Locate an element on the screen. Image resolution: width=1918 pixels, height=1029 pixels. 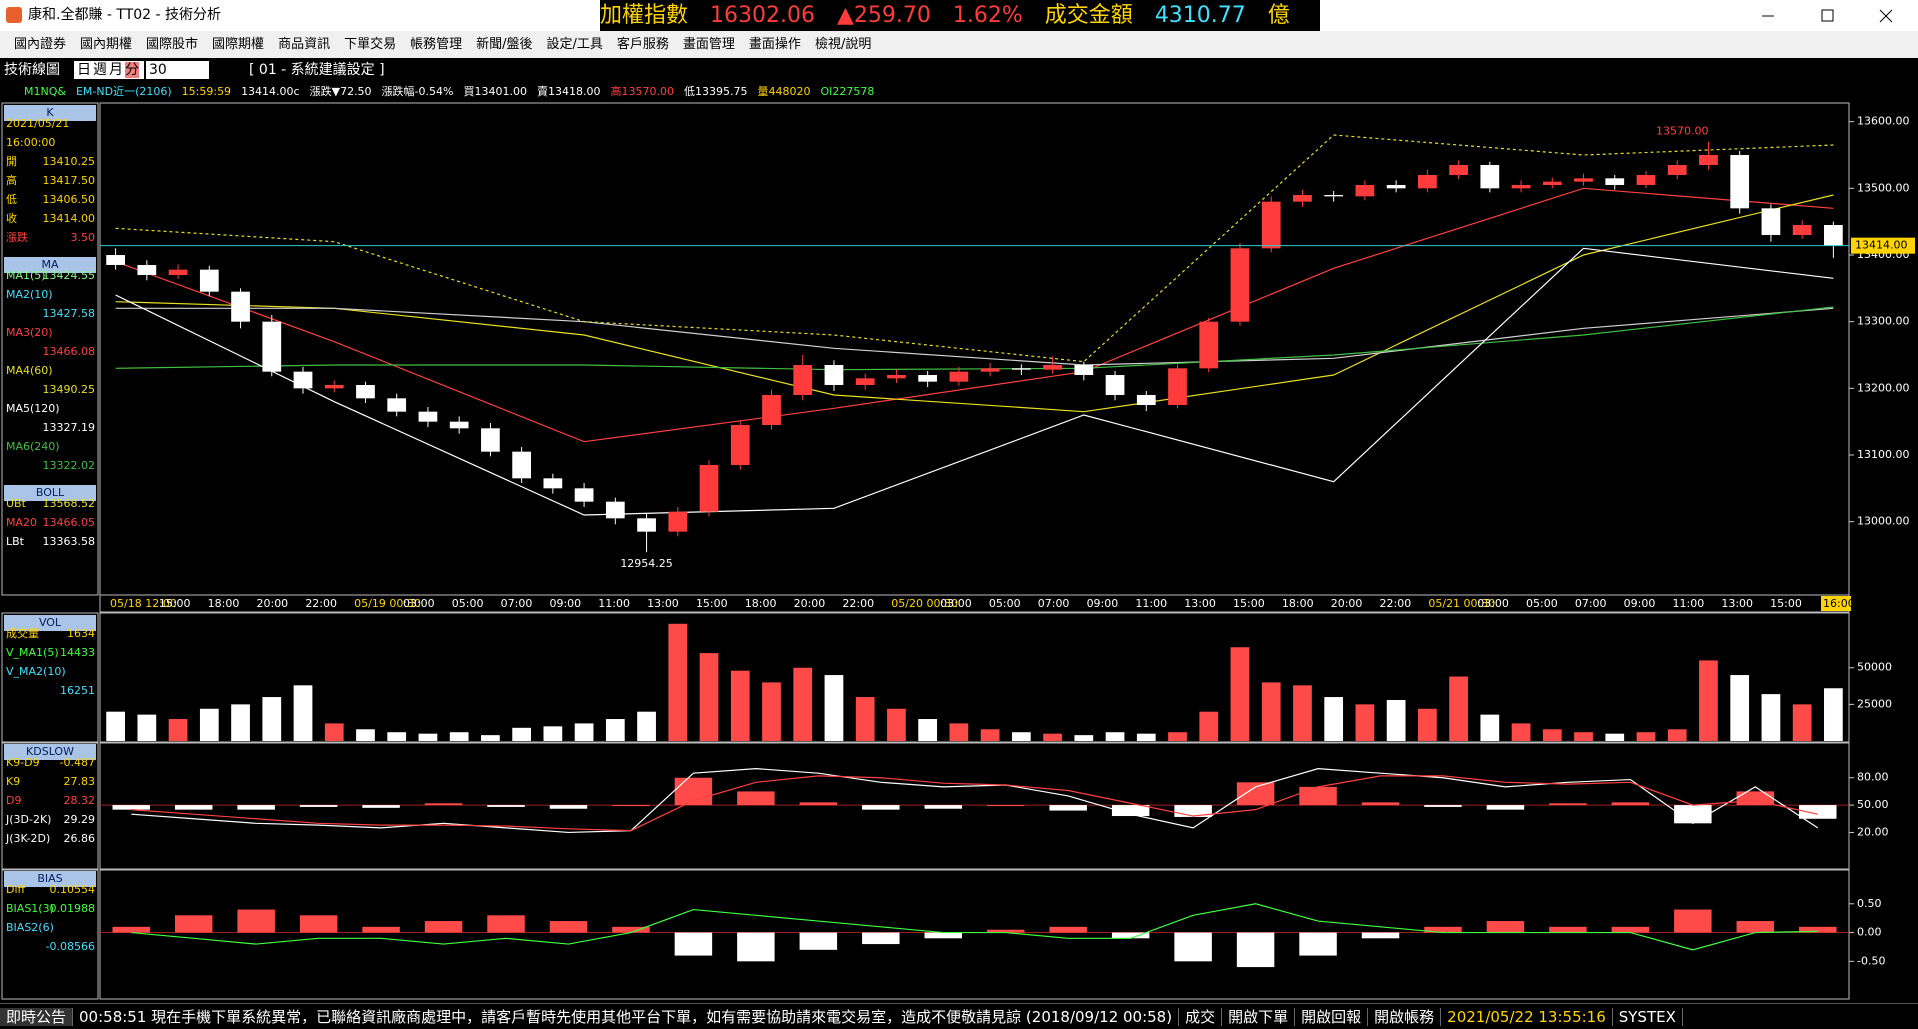
menu-item: 國際期權 is located at coordinates (238, 44).